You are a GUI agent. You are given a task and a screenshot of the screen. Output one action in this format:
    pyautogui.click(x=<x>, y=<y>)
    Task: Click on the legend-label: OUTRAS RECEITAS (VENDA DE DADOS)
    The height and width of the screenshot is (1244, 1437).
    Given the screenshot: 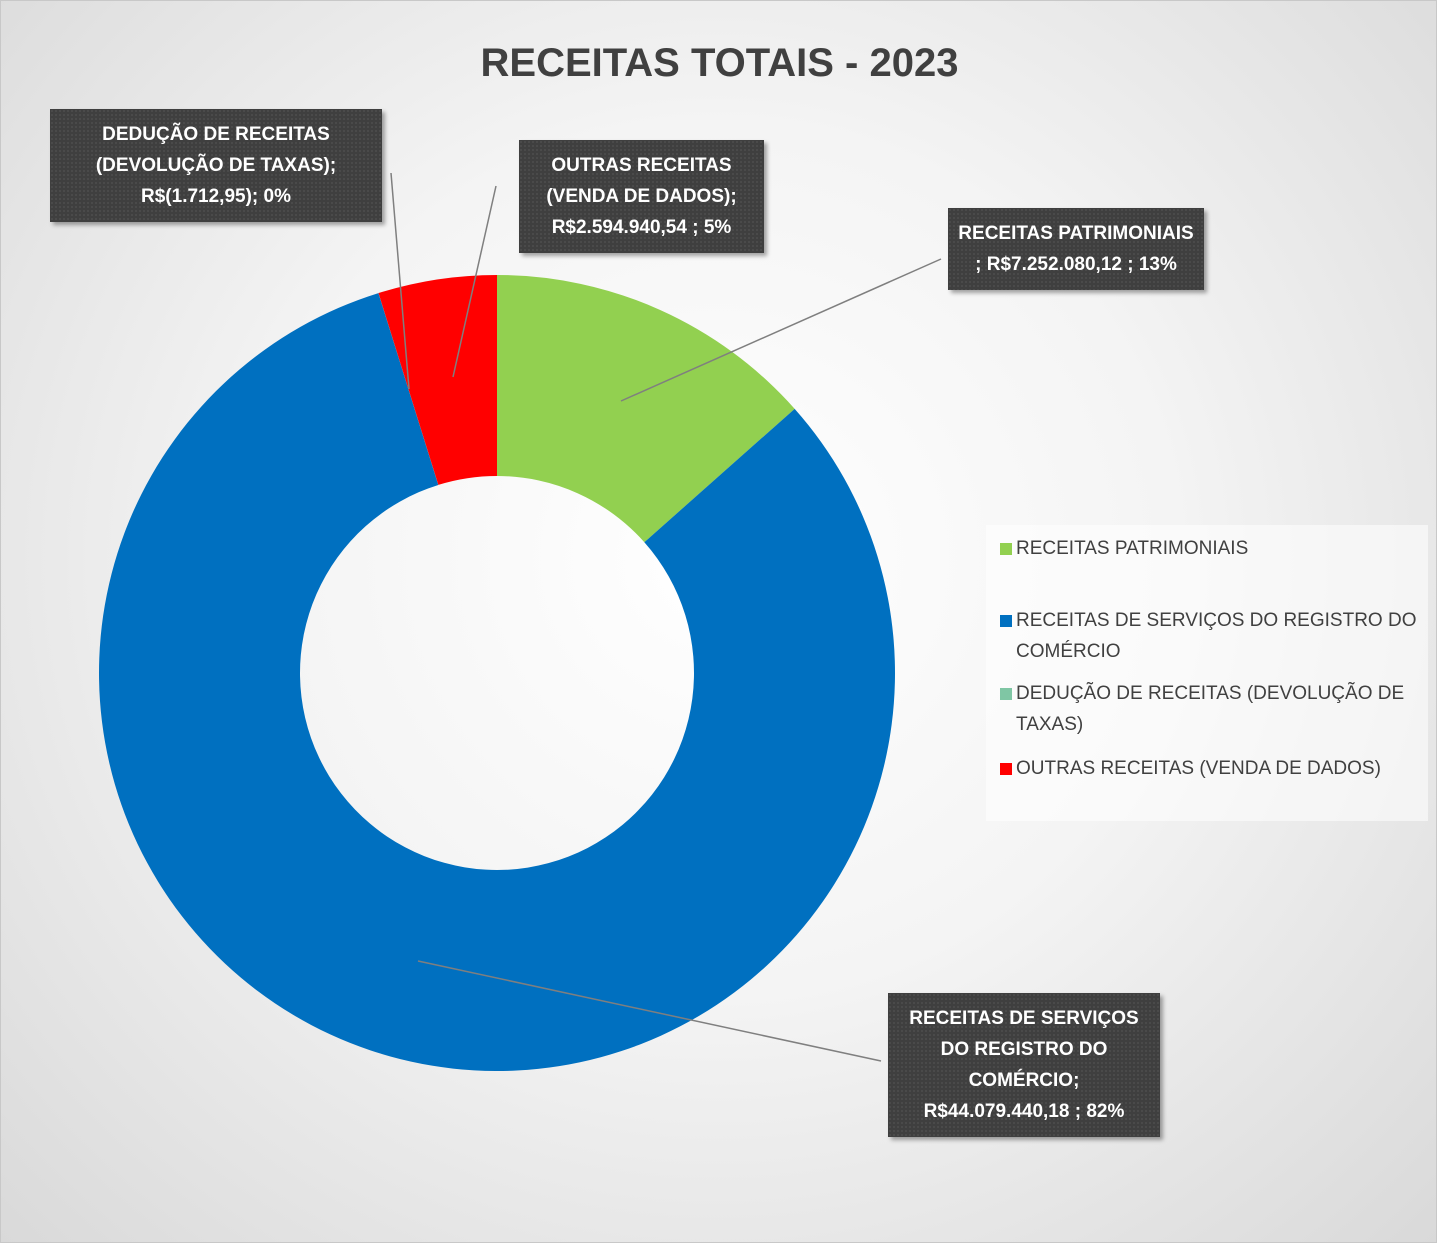 What is the action you would take?
    pyautogui.click(x=1198, y=768)
    